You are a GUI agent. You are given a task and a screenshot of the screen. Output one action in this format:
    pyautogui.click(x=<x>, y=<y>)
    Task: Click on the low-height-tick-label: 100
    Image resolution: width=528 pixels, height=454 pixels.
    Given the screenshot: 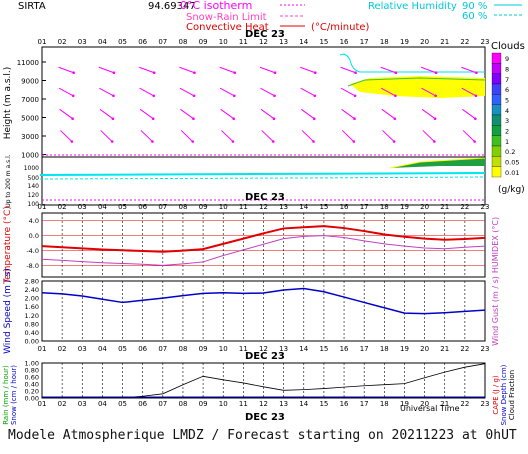 What is the action you would take?
    pyautogui.click(x=34, y=204)
    